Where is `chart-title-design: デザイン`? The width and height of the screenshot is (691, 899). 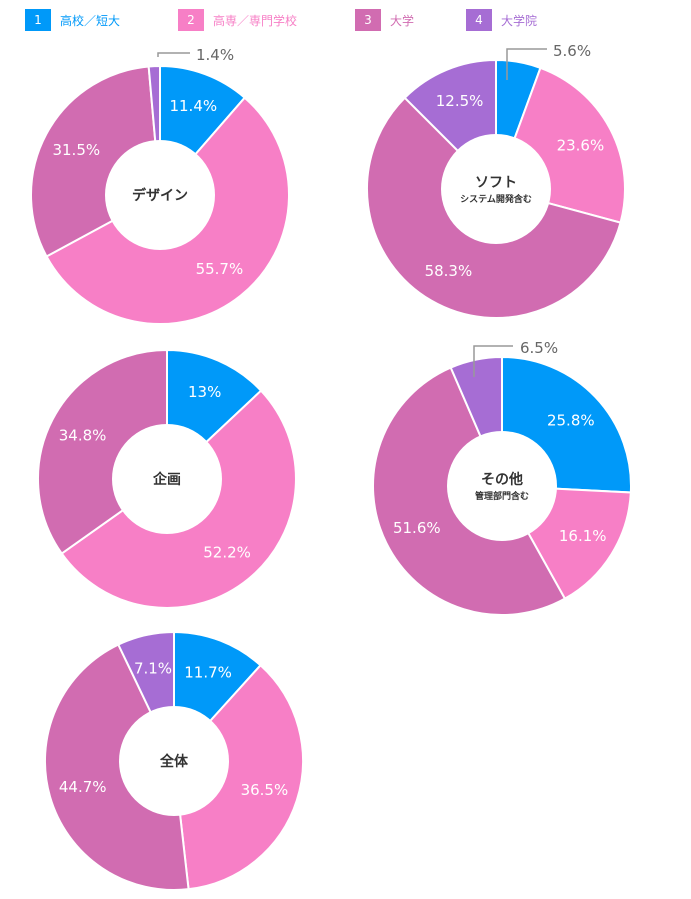
chart-title-design: デザイン is located at coordinates (160, 195).